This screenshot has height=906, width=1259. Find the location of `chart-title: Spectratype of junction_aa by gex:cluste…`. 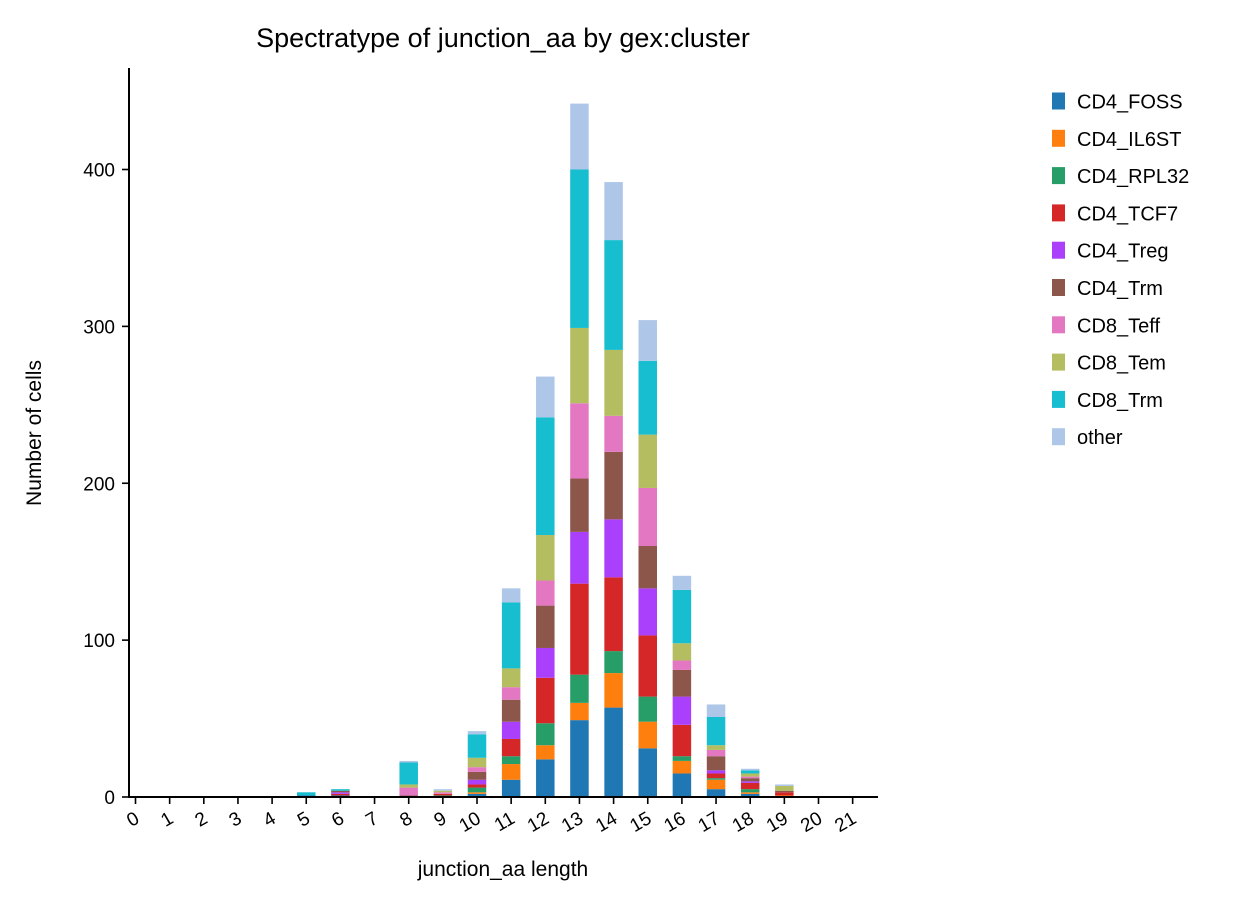

chart-title: Spectratype of junction_aa by gex:cluste… is located at coordinates (503, 38).